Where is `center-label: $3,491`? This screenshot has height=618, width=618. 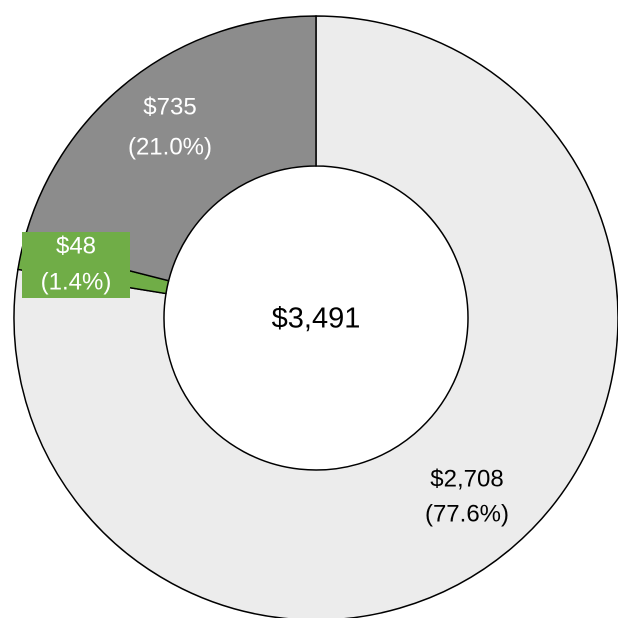
center-label: $3,491 is located at coordinates (316, 319).